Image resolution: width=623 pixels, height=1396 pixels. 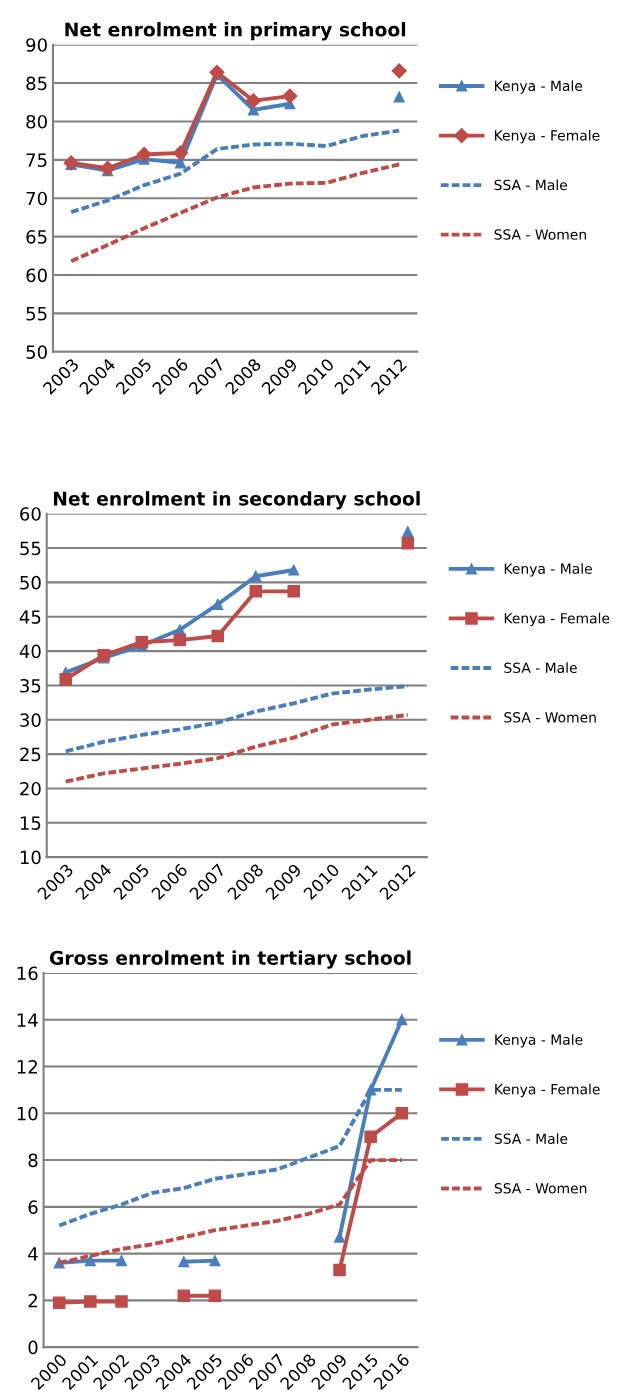 I want to click on chart-title: Net enrolment in secondary school, so click(x=236, y=500).